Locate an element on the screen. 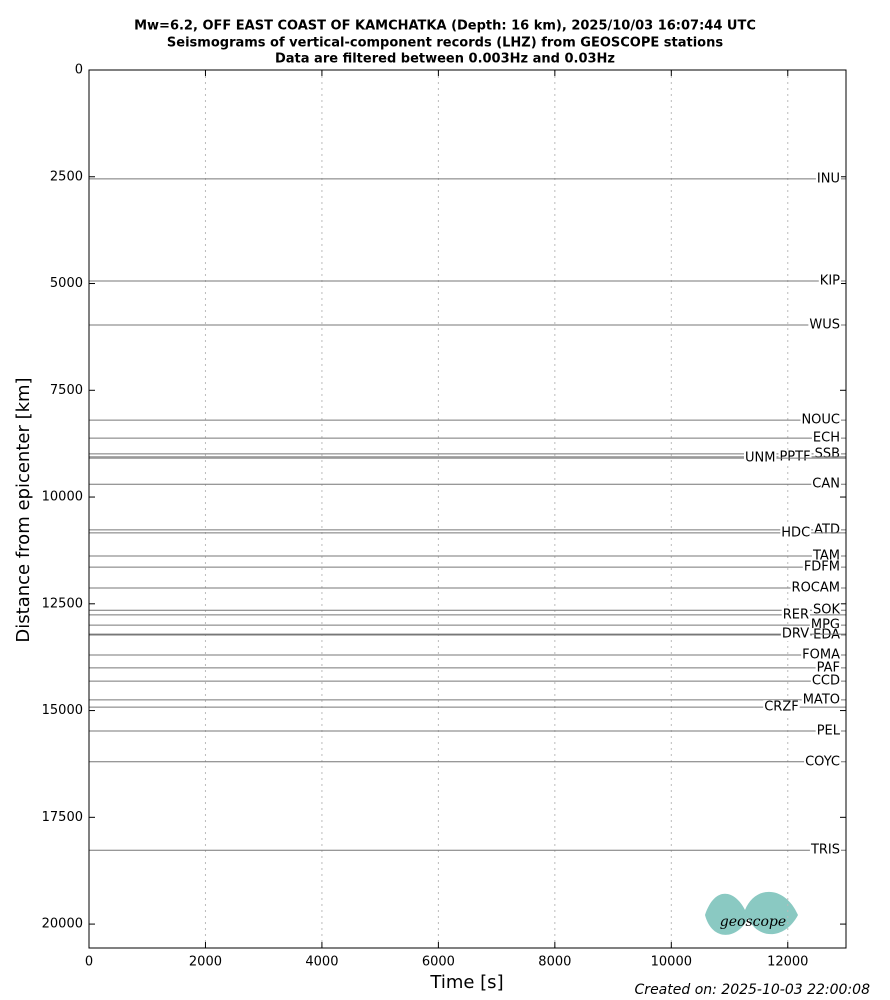  x-tick-label: 8000 is located at coordinates (554, 962).